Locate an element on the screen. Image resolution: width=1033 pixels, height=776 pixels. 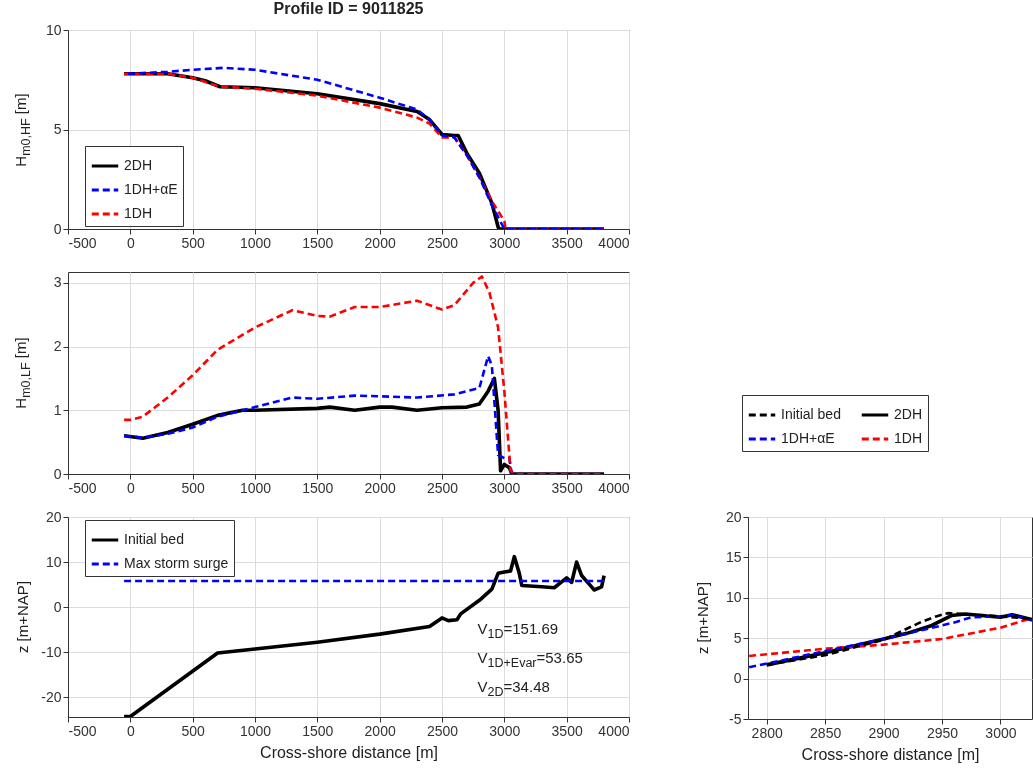
annotation: V$_{1D+Evar}$=53.65 is located at coordinates (530, 660).